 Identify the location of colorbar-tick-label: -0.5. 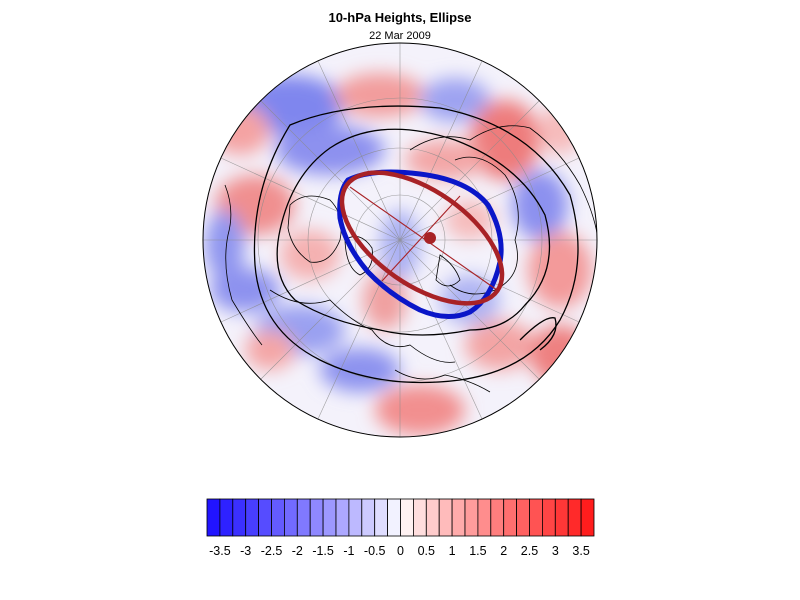
(374, 551).